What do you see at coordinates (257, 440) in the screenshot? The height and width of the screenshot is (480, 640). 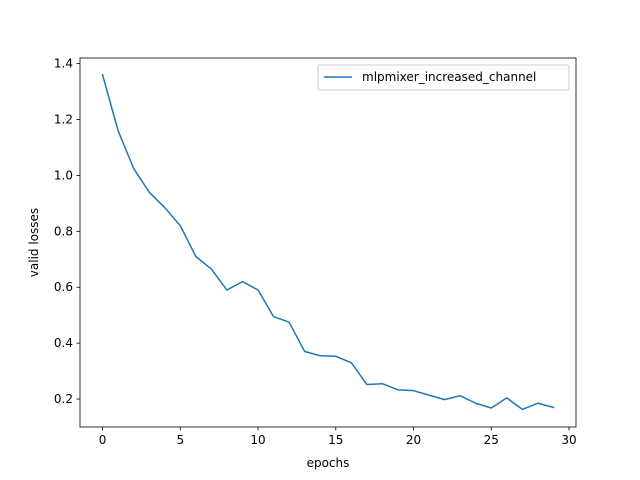 I see `x-tick-label: 10` at bounding box center [257, 440].